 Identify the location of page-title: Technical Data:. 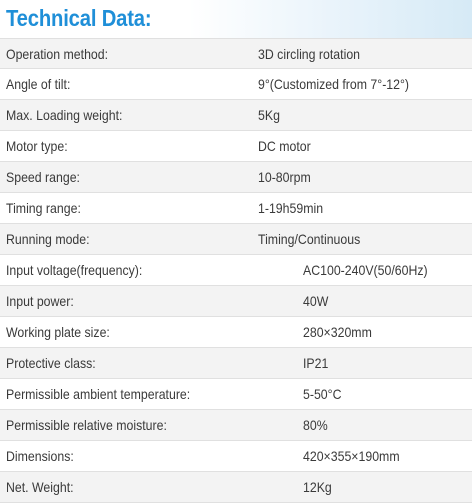
(79, 18).